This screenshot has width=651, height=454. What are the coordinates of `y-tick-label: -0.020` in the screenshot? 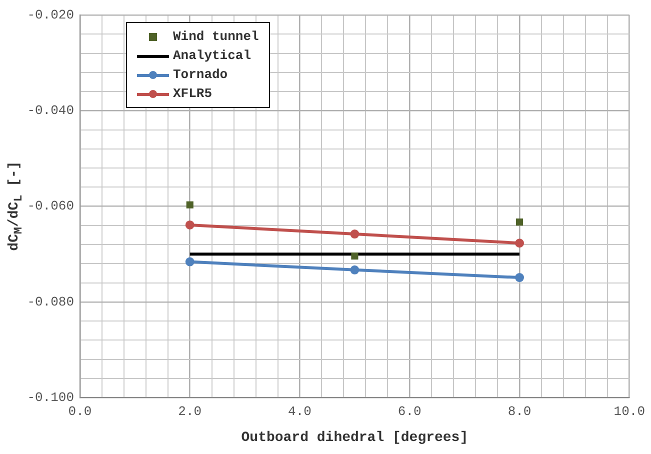 It's located at (50, 14).